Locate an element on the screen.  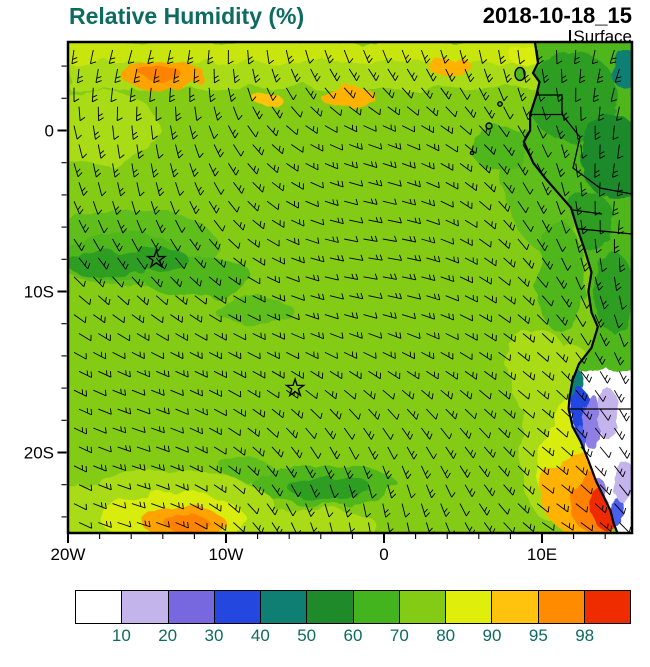
colorbar-label: 70 is located at coordinates (399, 635).